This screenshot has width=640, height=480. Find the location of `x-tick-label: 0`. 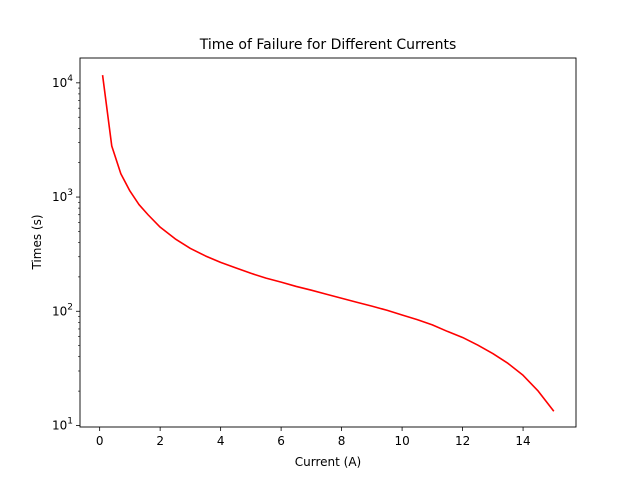

x-tick-label: 0 is located at coordinates (100, 441).